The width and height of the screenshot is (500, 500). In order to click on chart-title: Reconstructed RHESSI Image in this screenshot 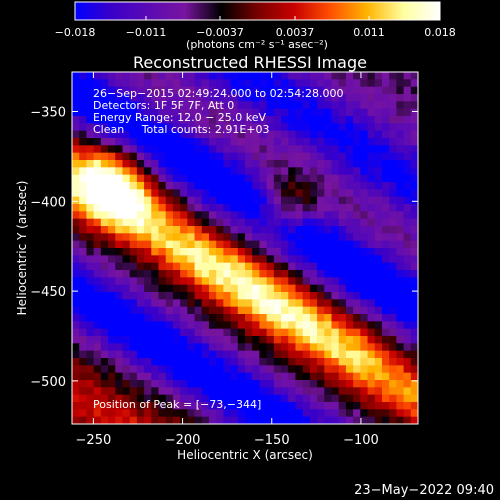, I will do `click(250, 62)`.